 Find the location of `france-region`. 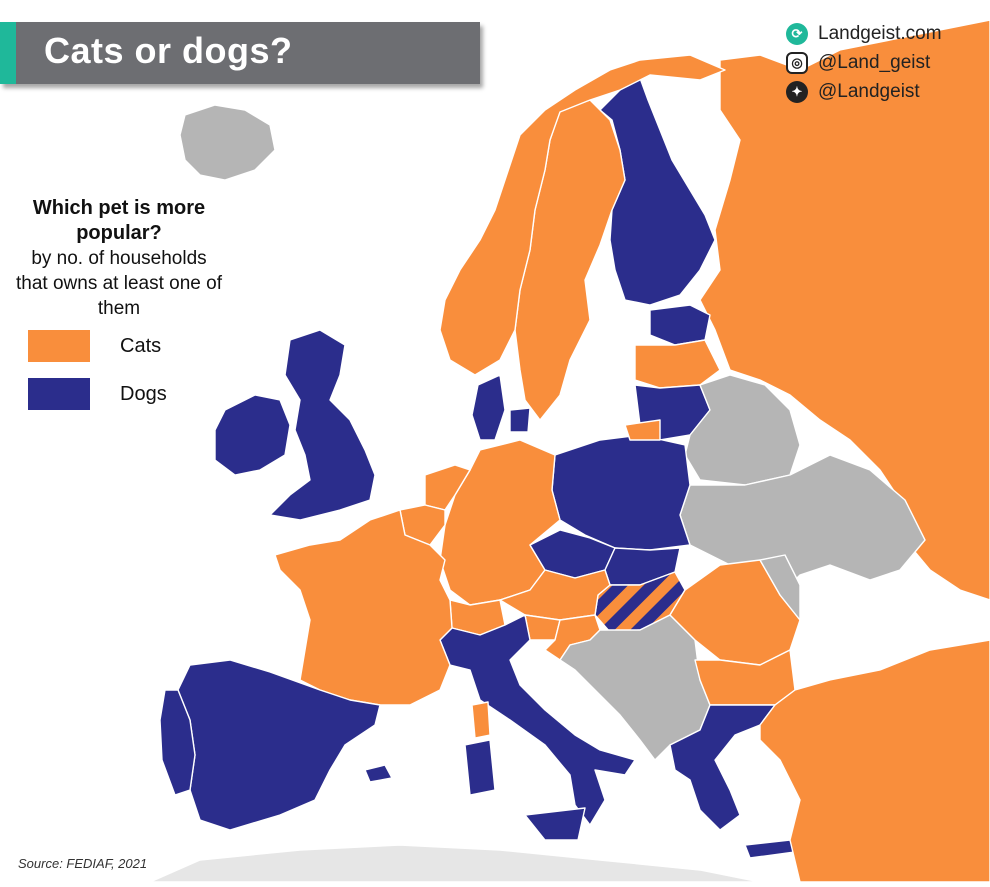

france-region is located at coordinates (363, 607).